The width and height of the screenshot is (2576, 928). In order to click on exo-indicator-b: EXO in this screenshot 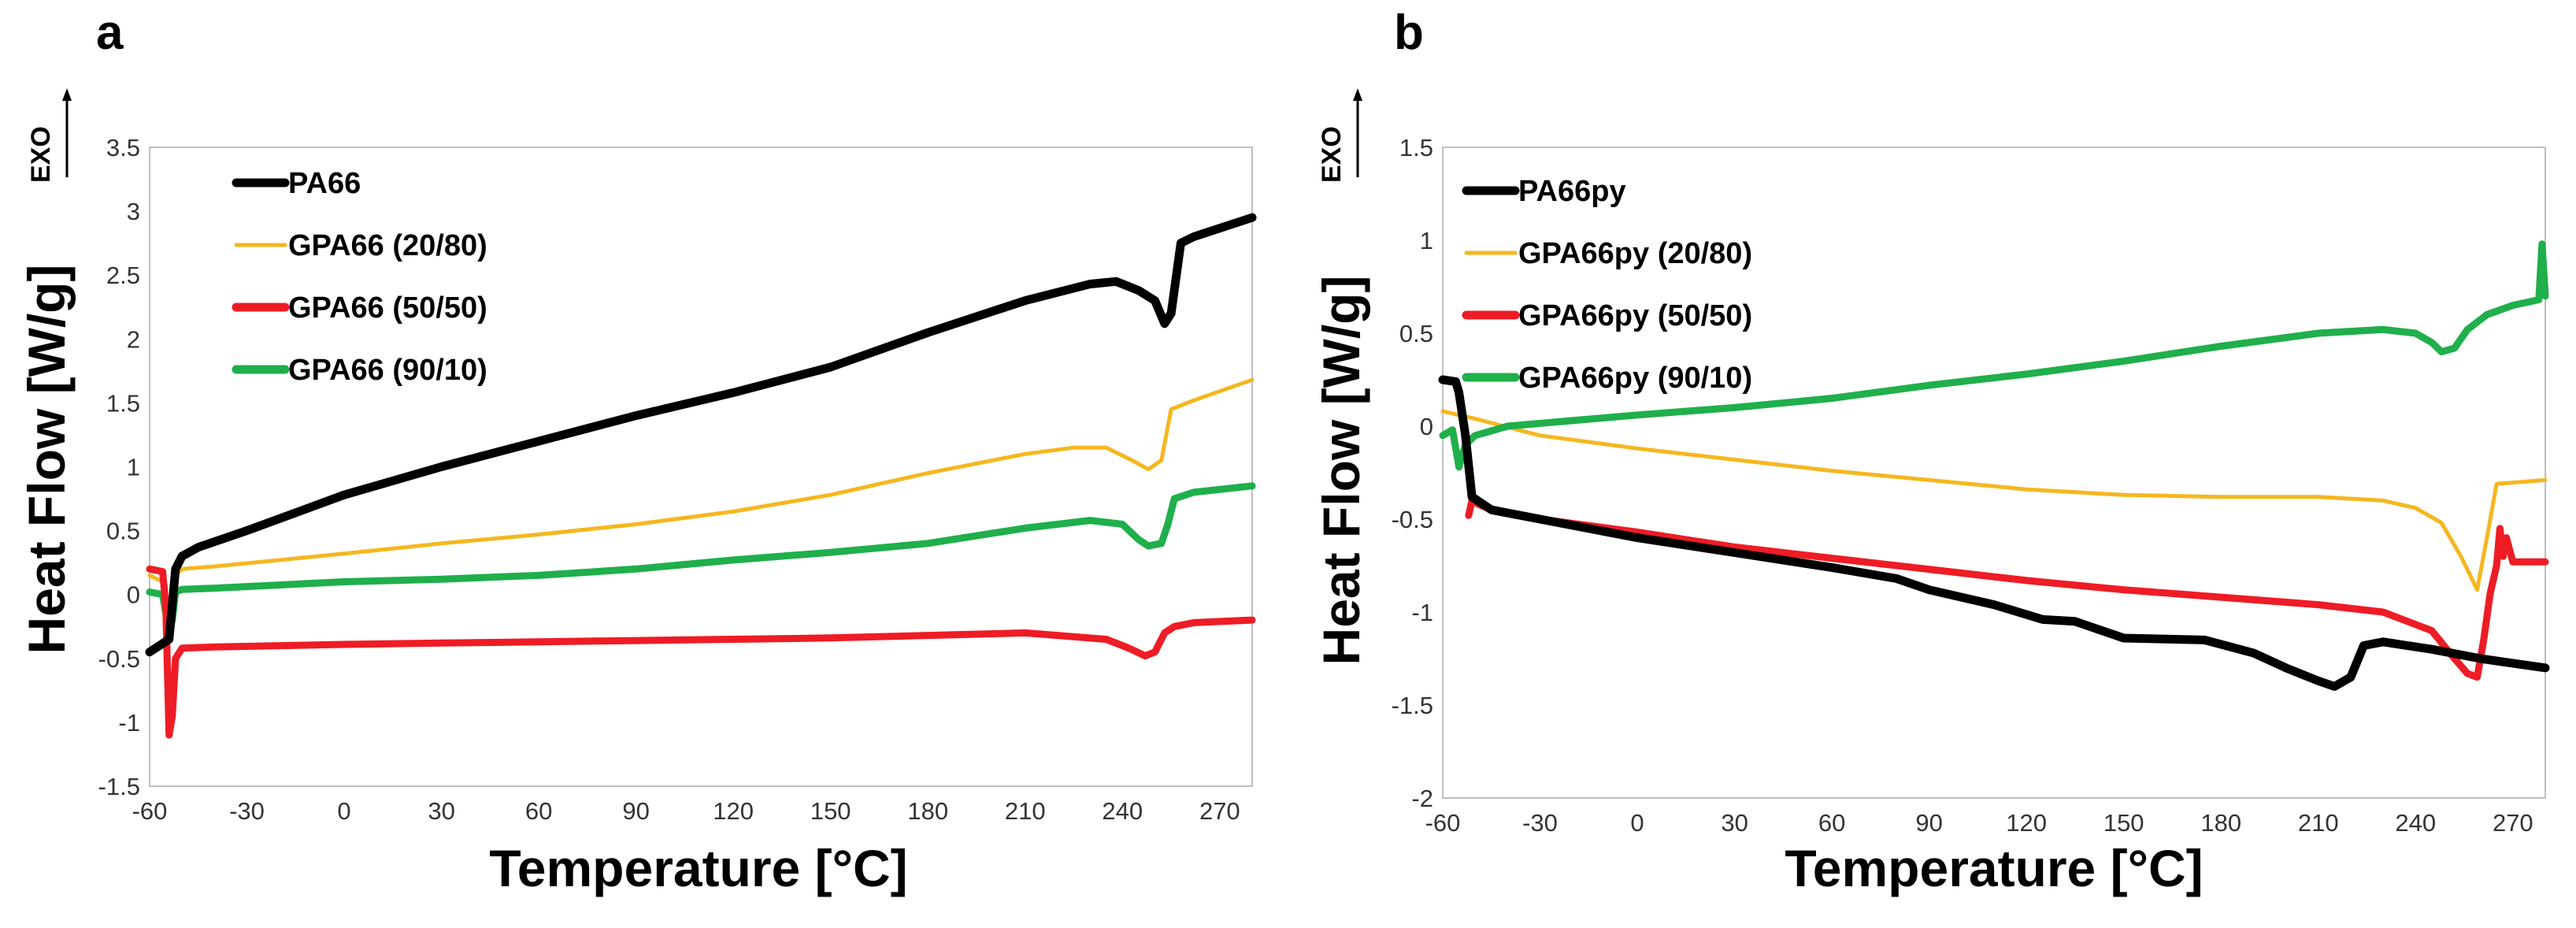, I will do `click(1339, 135)`.